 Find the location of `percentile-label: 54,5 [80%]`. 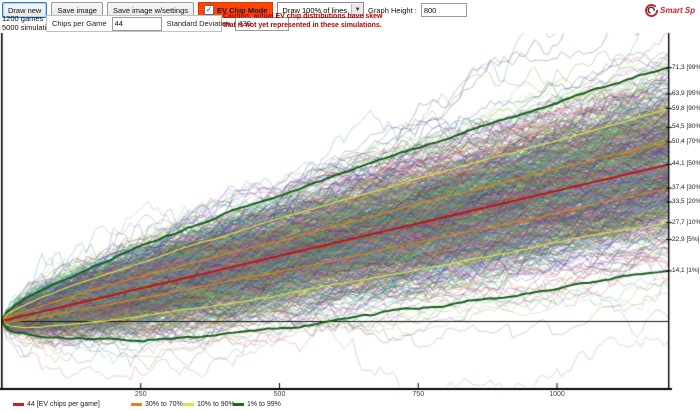

percentile-label: 54,5 [80%] is located at coordinates (686, 127).